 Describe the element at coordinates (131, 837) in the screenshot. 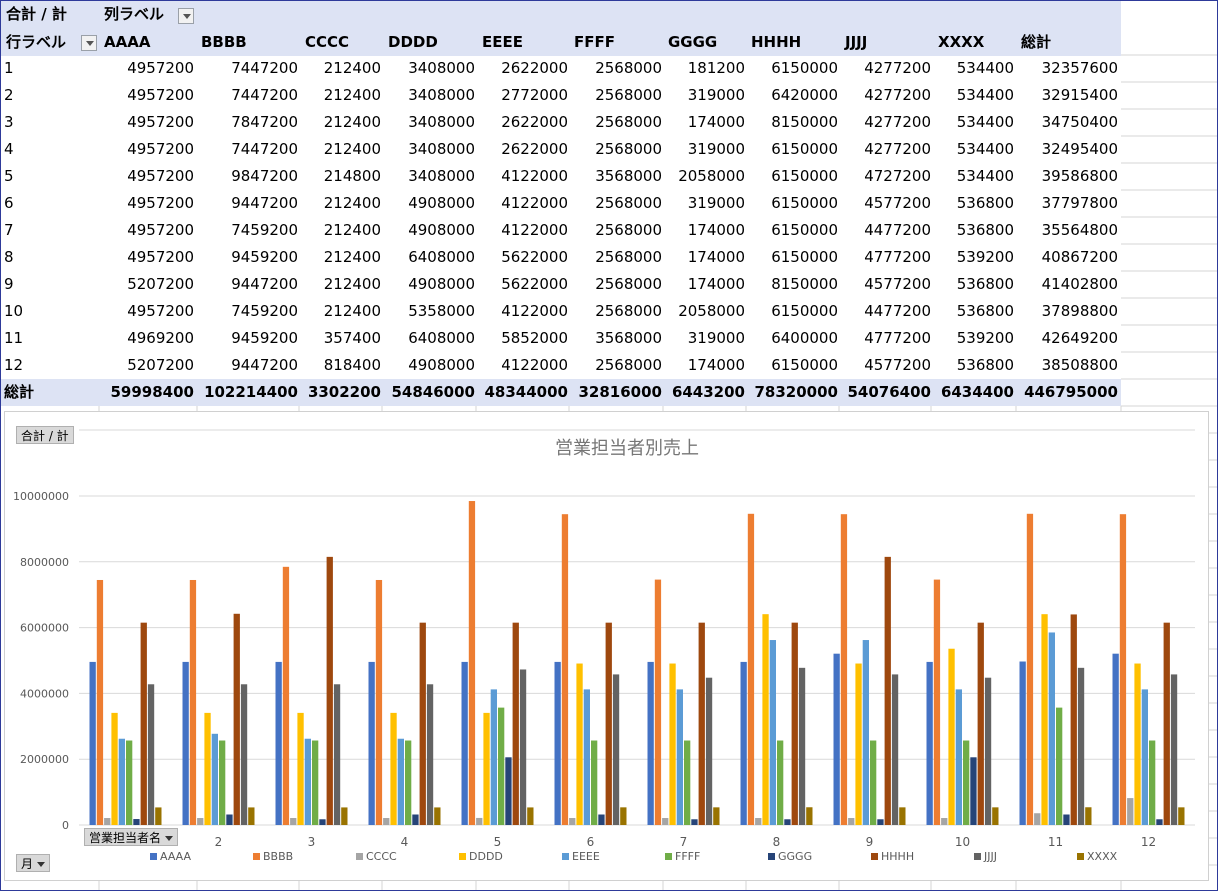

I see `legend-field-button: 営業担当者名` at that location.